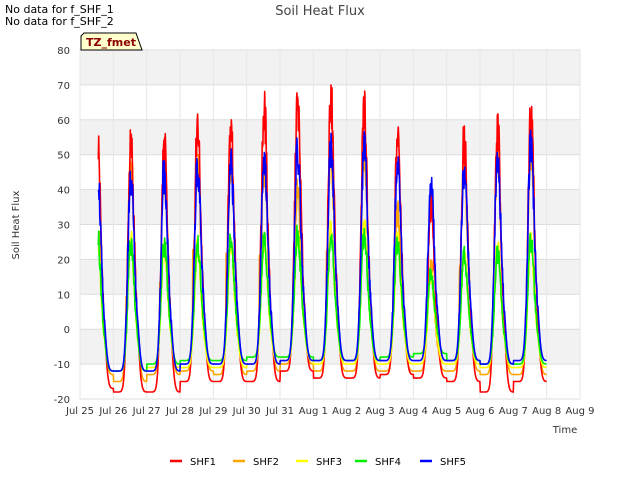 The image size is (640, 480). Describe the element at coordinates (413, 411) in the screenshot. I see `x-tick-label: Aug 4` at that location.